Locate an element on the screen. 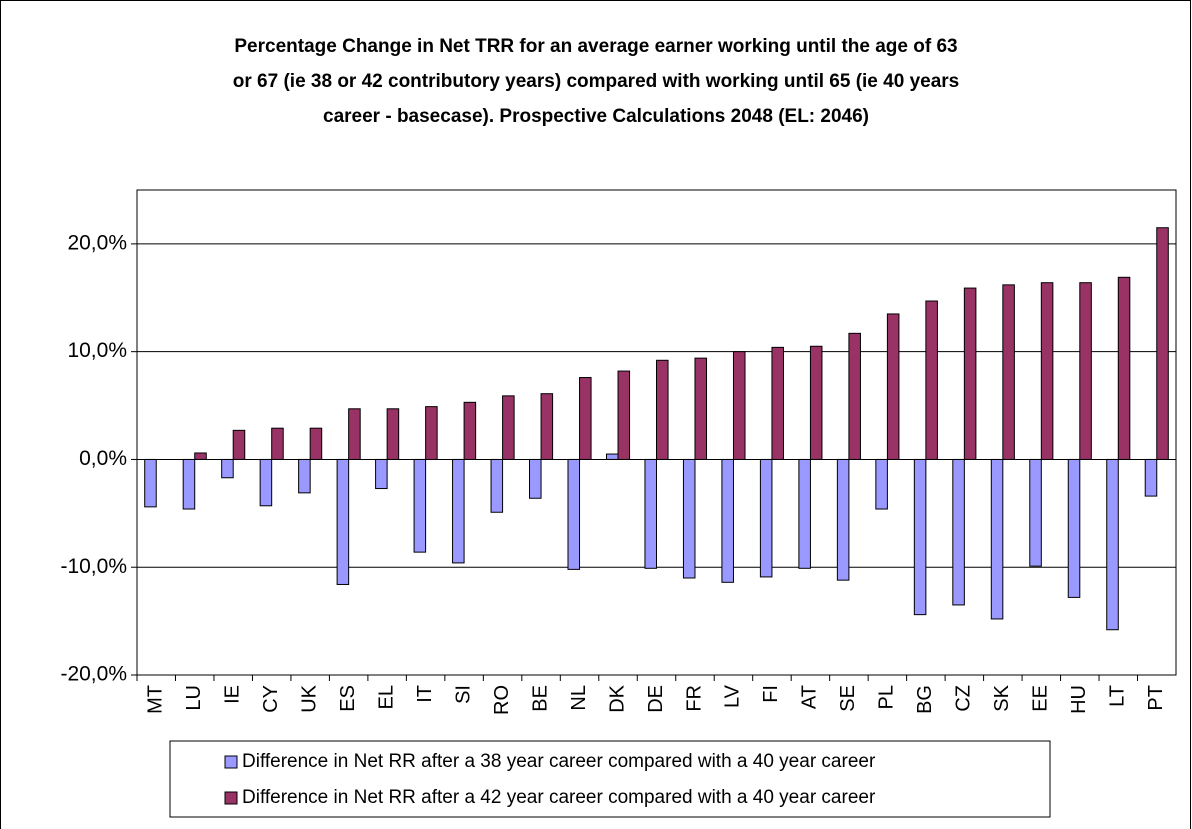  x-tick-label: UK is located at coordinates (309, 698).